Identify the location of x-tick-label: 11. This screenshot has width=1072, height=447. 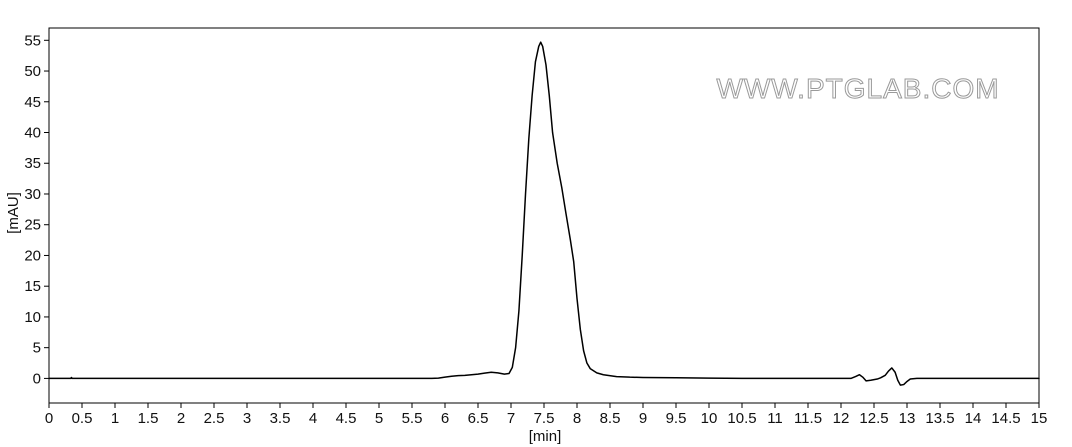
(775, 418).